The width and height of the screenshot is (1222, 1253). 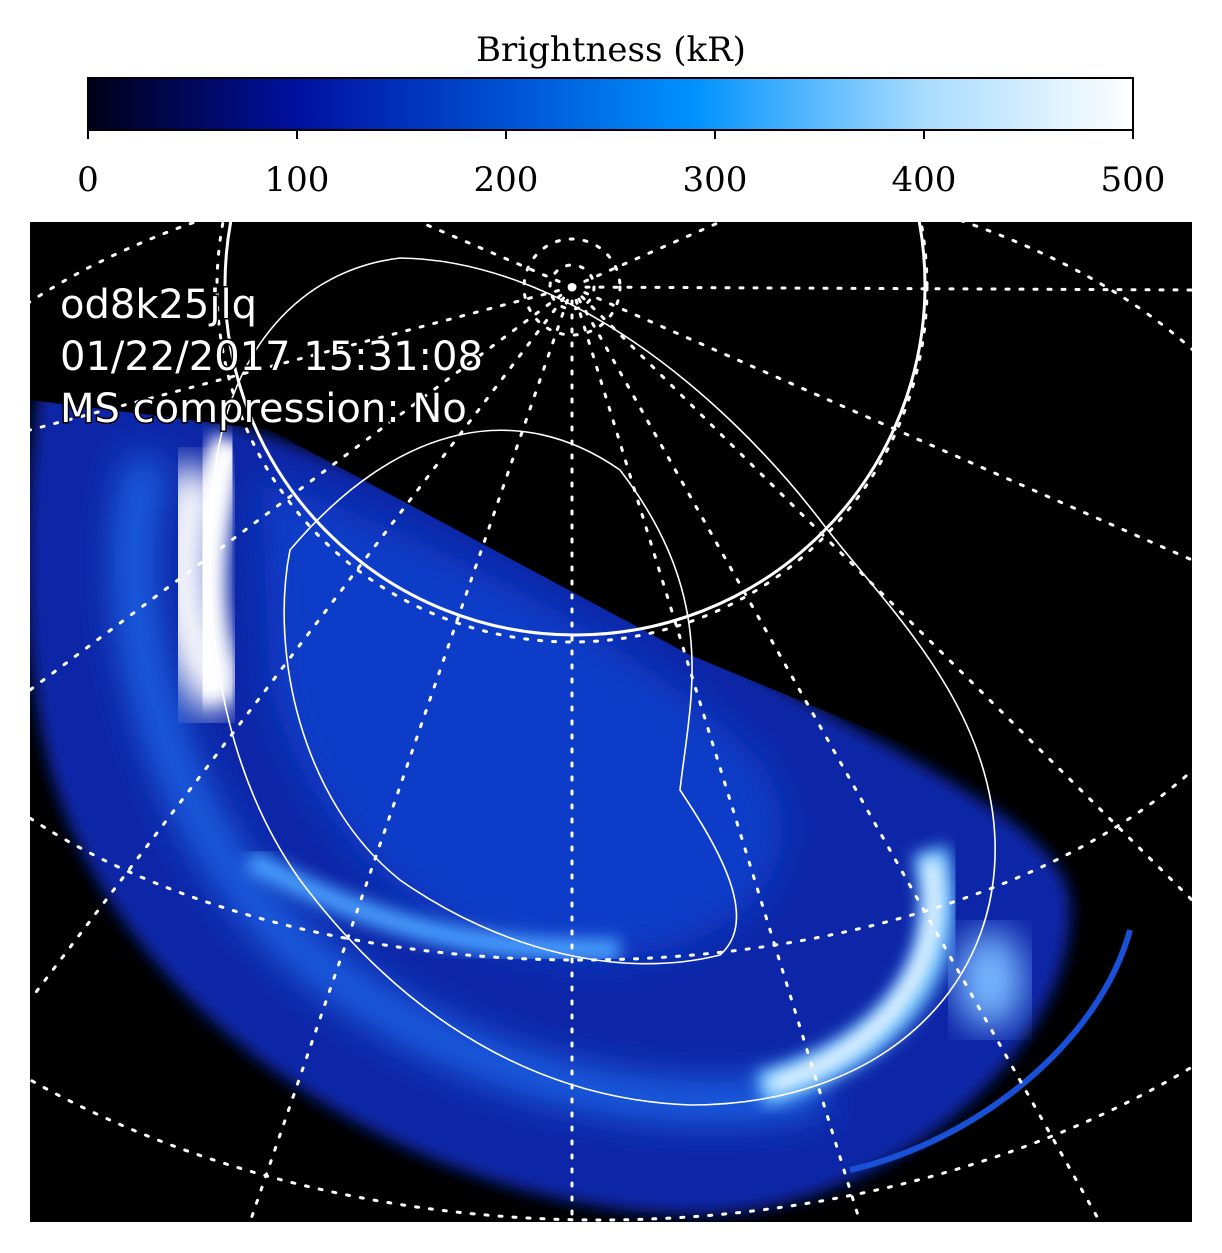 I want to click on tick-label: 300, so click(x=715, y=180).